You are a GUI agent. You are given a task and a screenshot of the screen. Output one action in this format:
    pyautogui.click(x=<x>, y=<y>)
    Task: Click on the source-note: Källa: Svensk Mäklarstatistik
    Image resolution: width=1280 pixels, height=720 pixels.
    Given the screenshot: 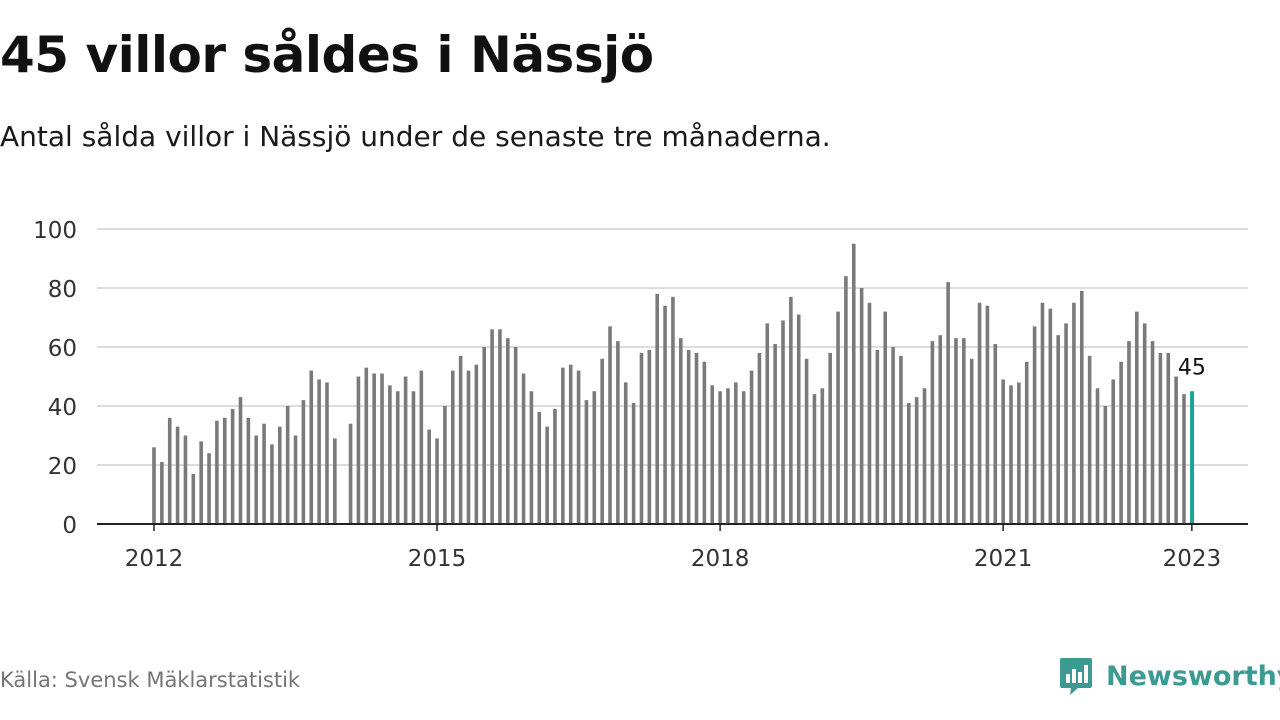 What is the action you would take?
    pyautogui.click(x=150, y=680)
    